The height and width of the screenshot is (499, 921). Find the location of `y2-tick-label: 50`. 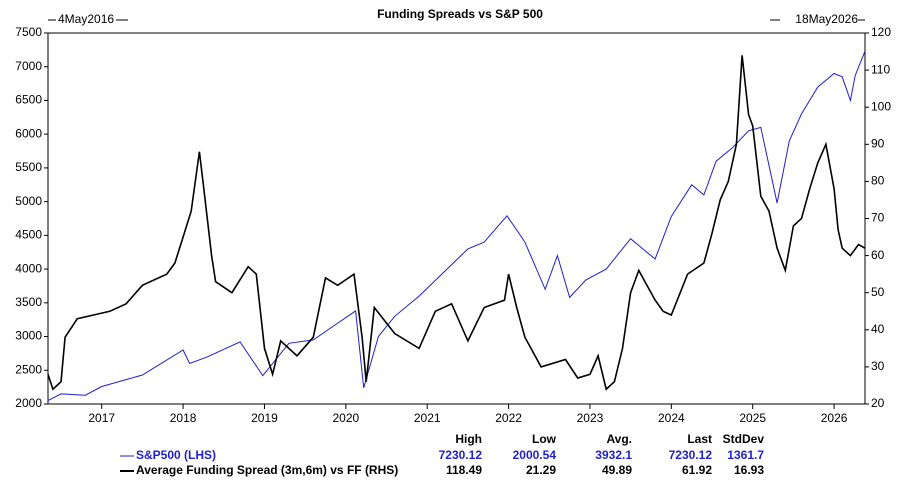

y2-tick-label: 50 is located at coordinates (878, 292).